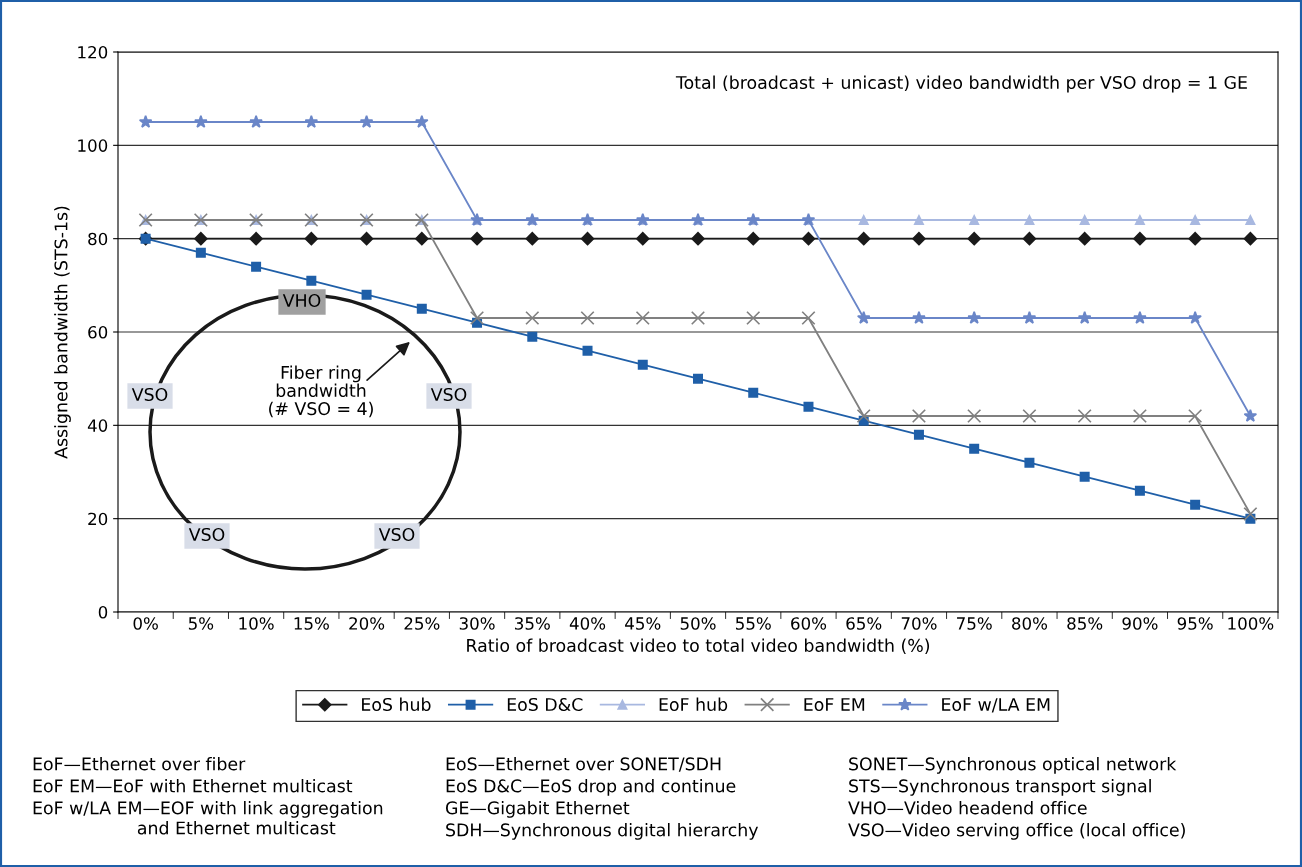 This screenshot has height=867, width=1302. I want to click on y-tick-label: 40, so click(97, 425).